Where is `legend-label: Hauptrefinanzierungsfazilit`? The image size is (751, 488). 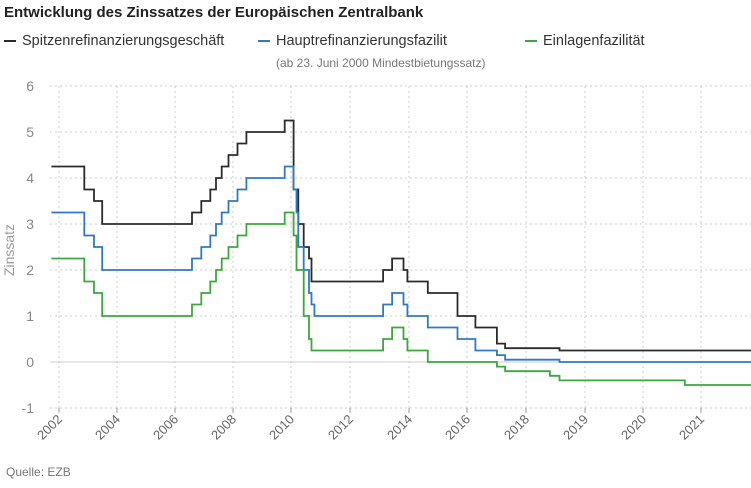 legend-label: Hauptrefinanzierungsfazilit is located at coordinates (361, 41).